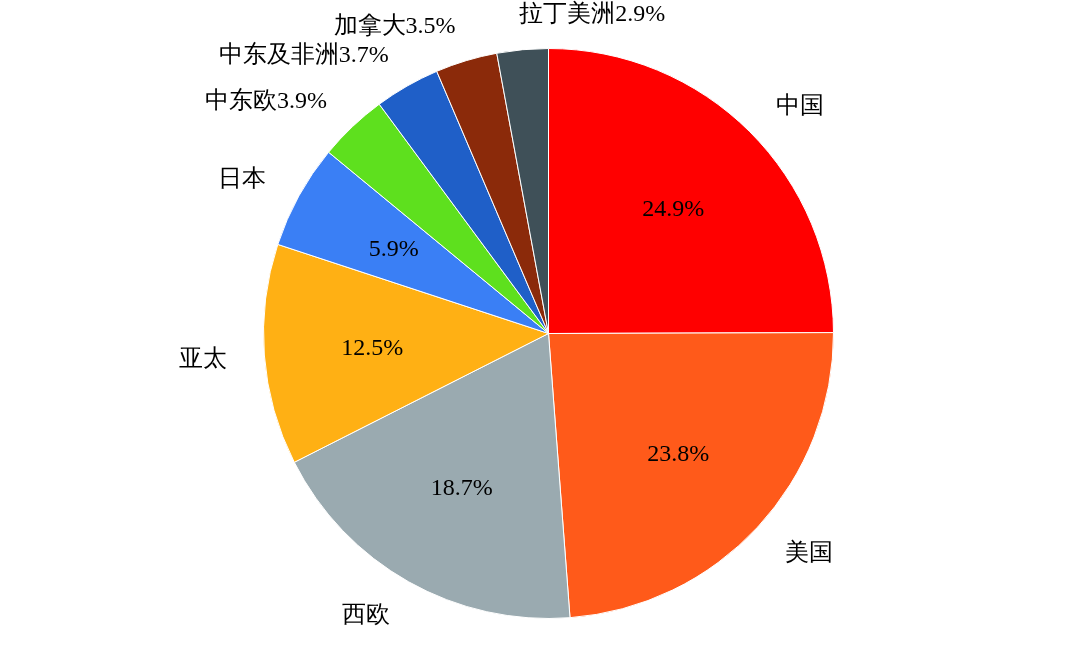  Describe the element at coordinates (366, 614) in the screenshot. I see `slice-label: 西欧` at that location.